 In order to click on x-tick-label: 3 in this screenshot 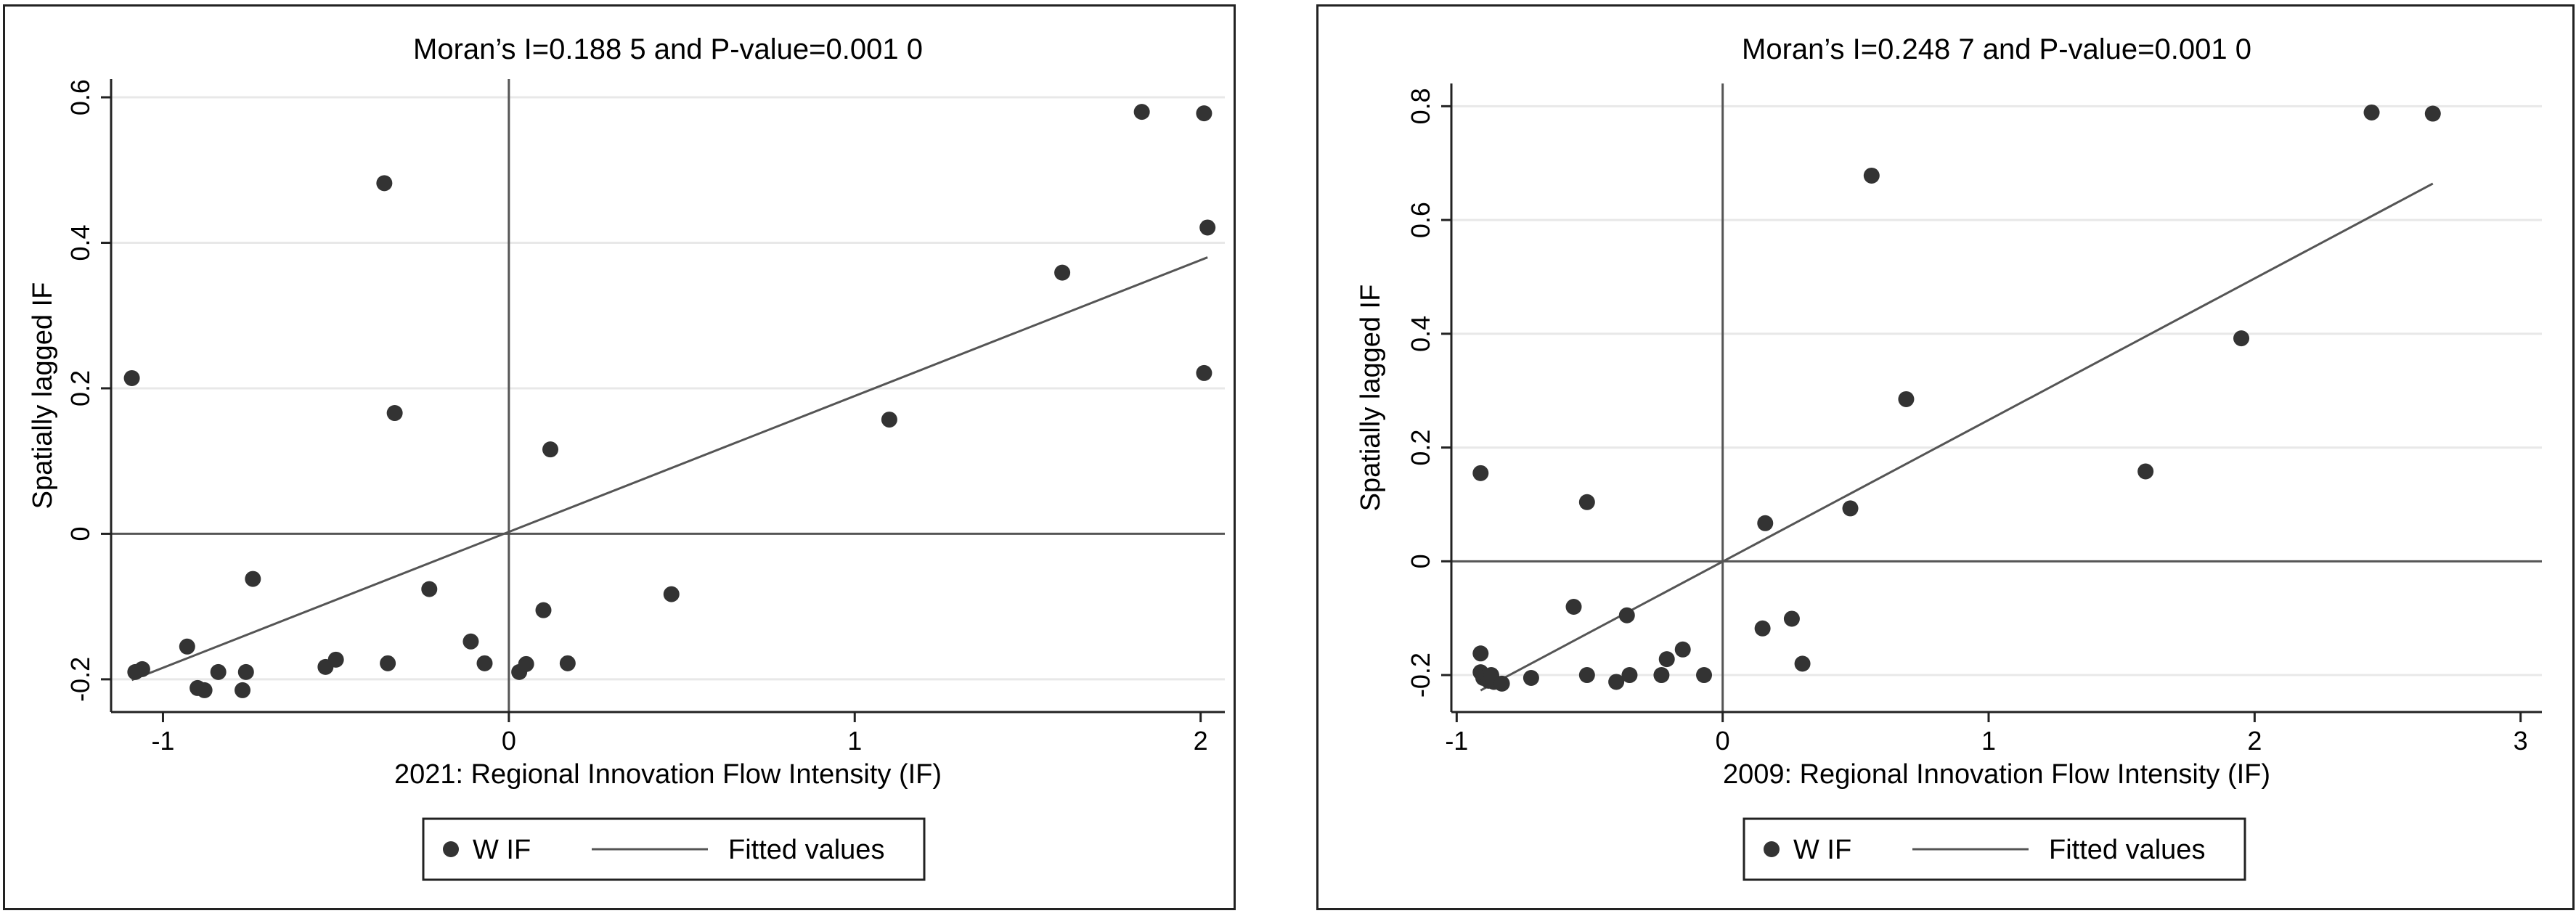, I will do `click(2521, 741)`.